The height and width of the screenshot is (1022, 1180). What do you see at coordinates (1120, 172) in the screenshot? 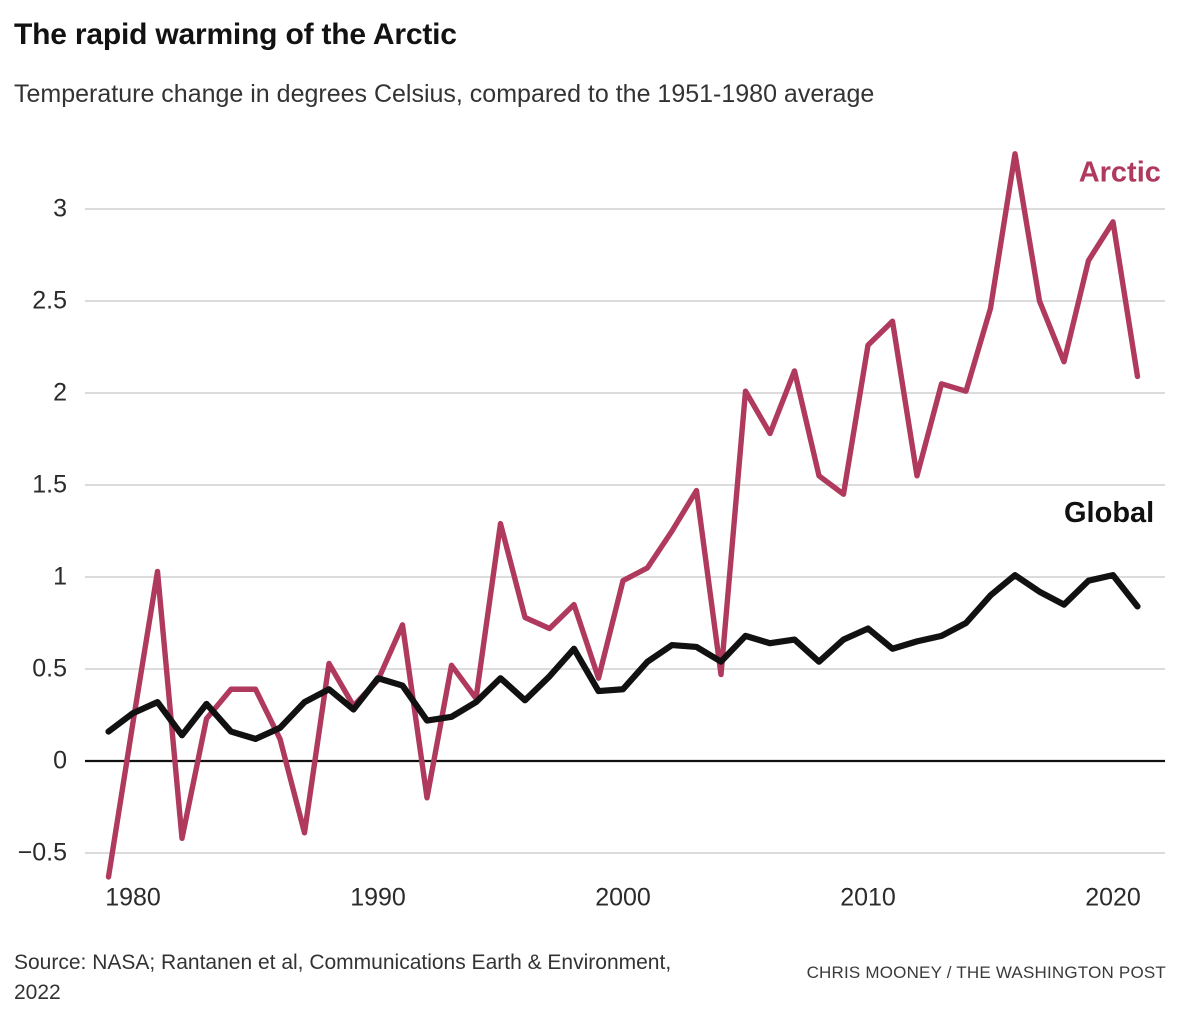
I see `series-label-arctic: Arctic` at bounding box center [1120, 172].